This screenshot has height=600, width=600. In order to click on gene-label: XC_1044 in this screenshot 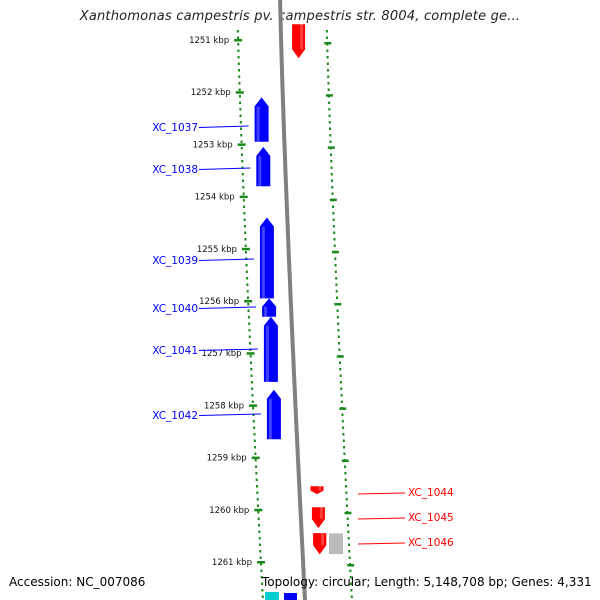, I will do `click(431, 493)`.